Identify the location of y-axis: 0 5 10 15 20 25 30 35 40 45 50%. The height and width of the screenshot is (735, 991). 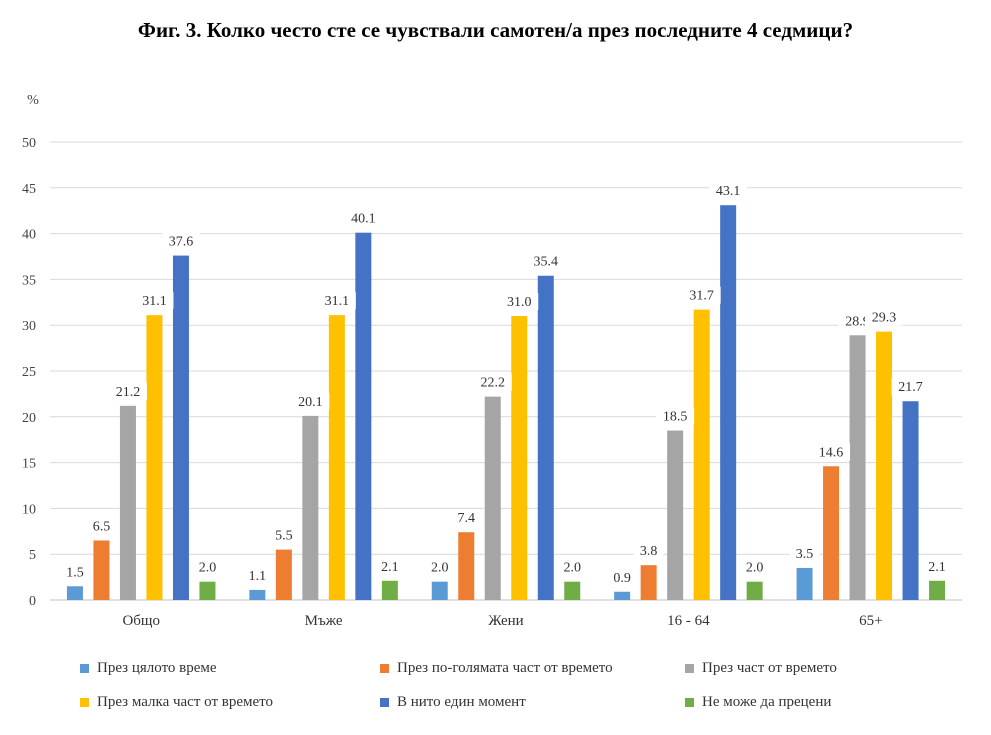
(30, 351).